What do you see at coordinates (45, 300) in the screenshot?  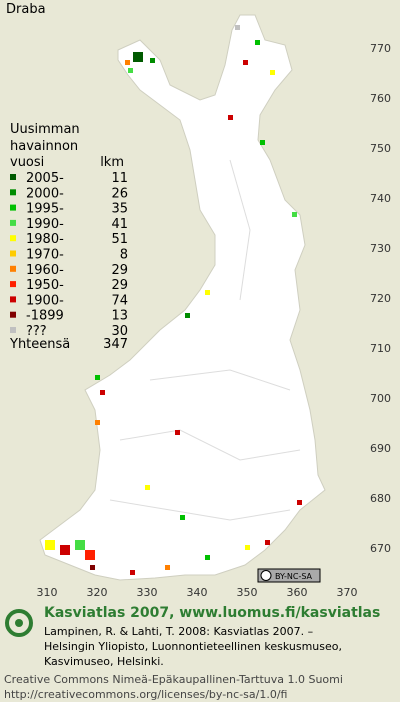 I see `legend-label: 1900-` at bounding box center [45, 300].